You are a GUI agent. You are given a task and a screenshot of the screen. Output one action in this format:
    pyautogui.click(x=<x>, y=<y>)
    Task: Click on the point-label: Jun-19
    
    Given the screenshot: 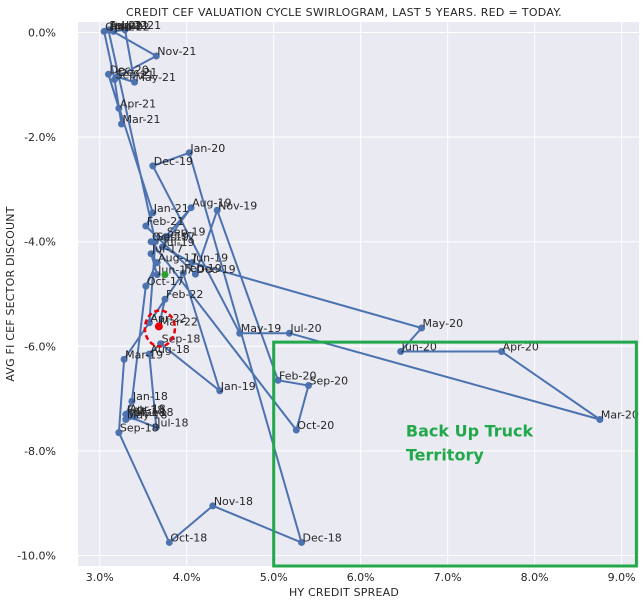 What is the action you would take?
    pyautogui.click(x=210, y=258)
    